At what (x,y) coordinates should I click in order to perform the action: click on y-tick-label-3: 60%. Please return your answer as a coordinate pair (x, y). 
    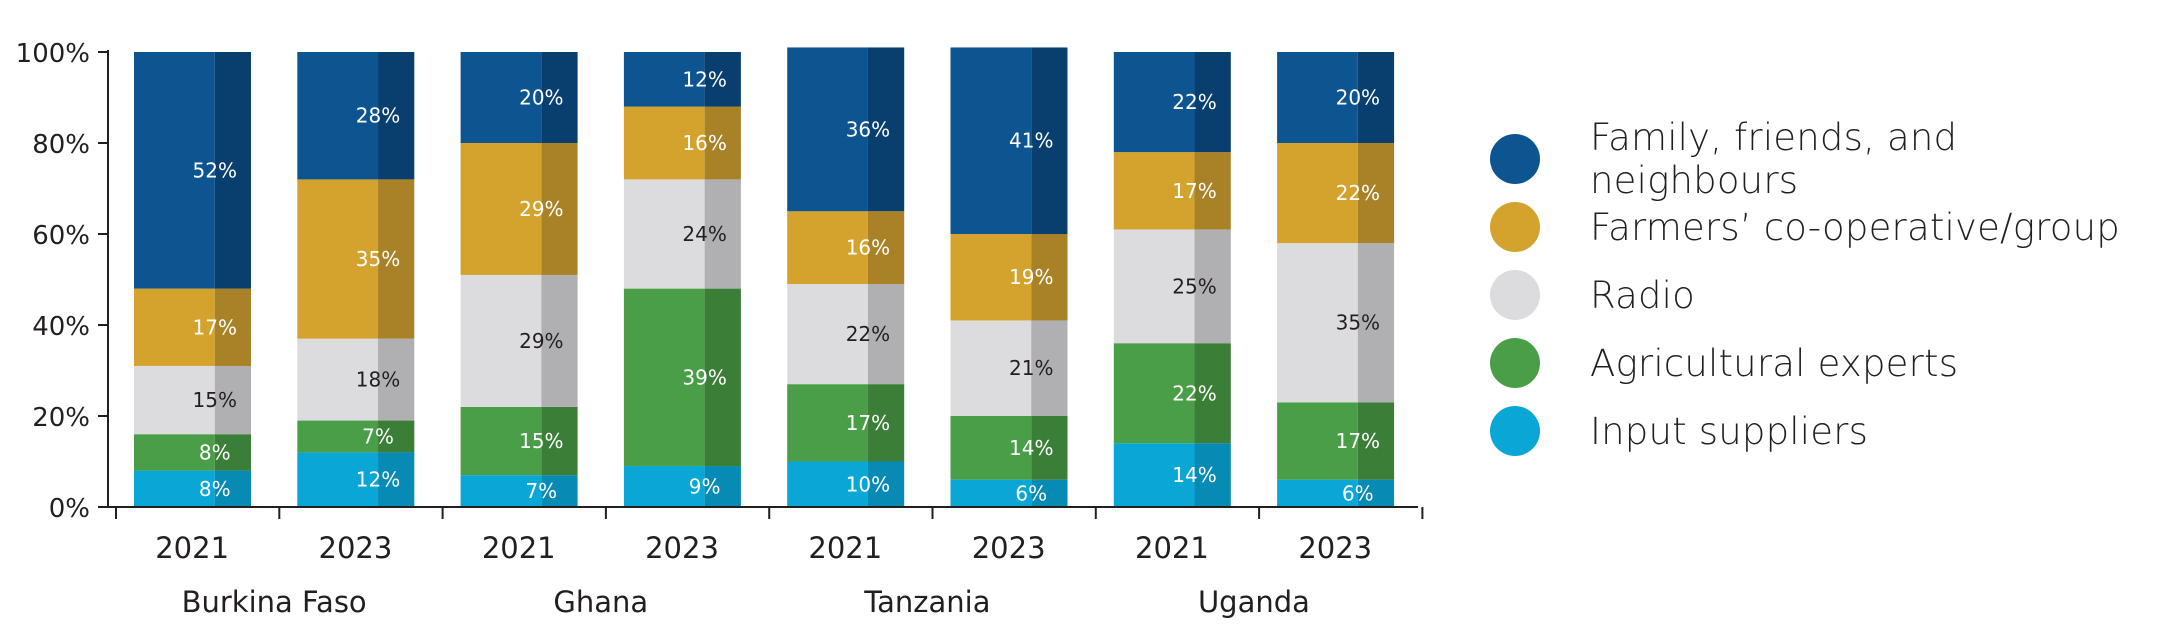
    Looking at the image, I should click on (61, 236).